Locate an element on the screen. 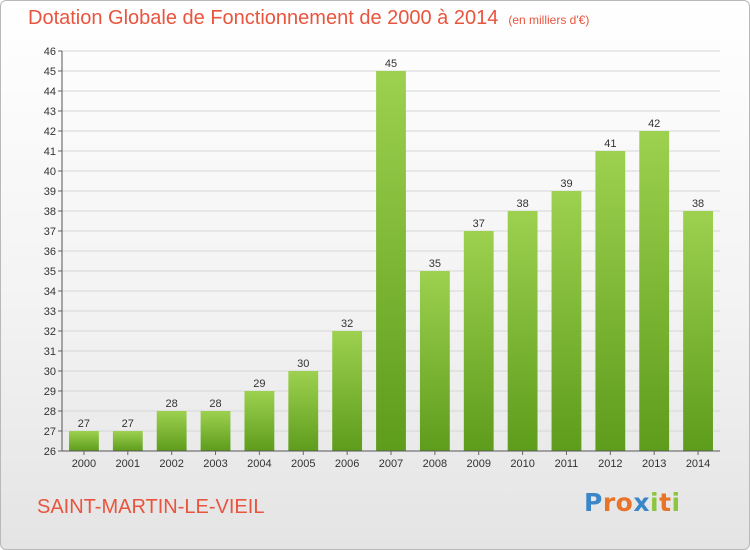  data-label-2007: 45 is located at coordinates (391, 64).